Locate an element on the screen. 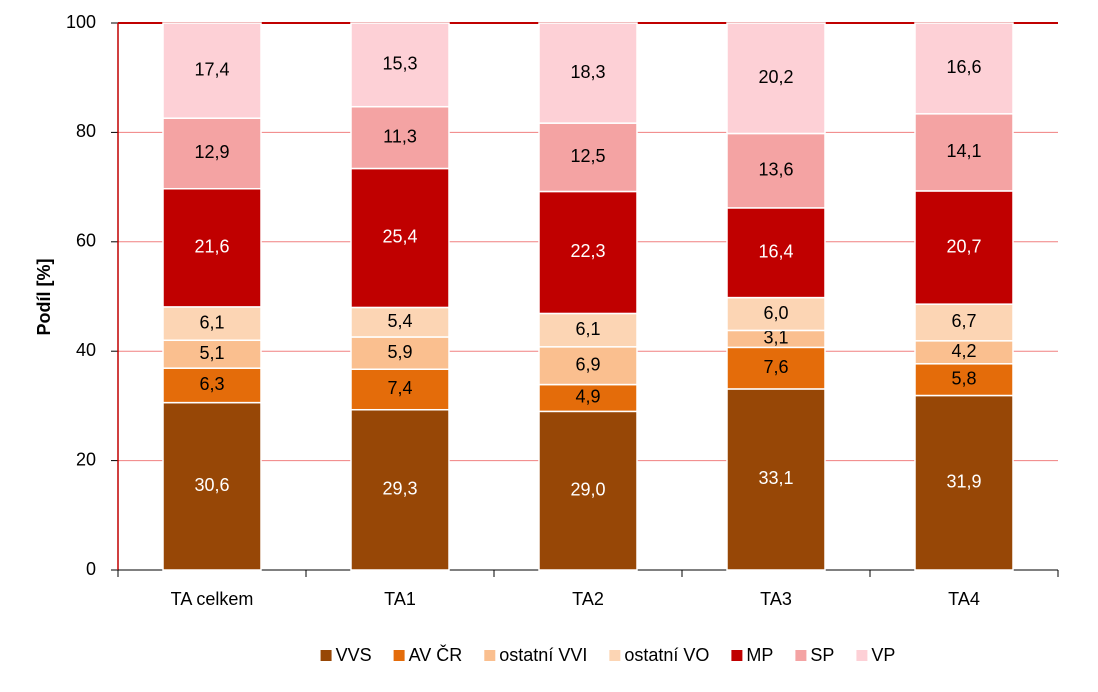  legend-label: AV ČR is located at coordinates (436, 654).